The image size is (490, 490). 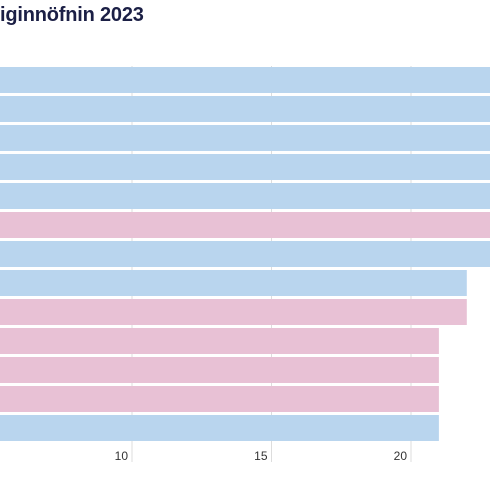 I want to click on x-axis-tick-labels: 10 15 20, so click(x=261, y=456).